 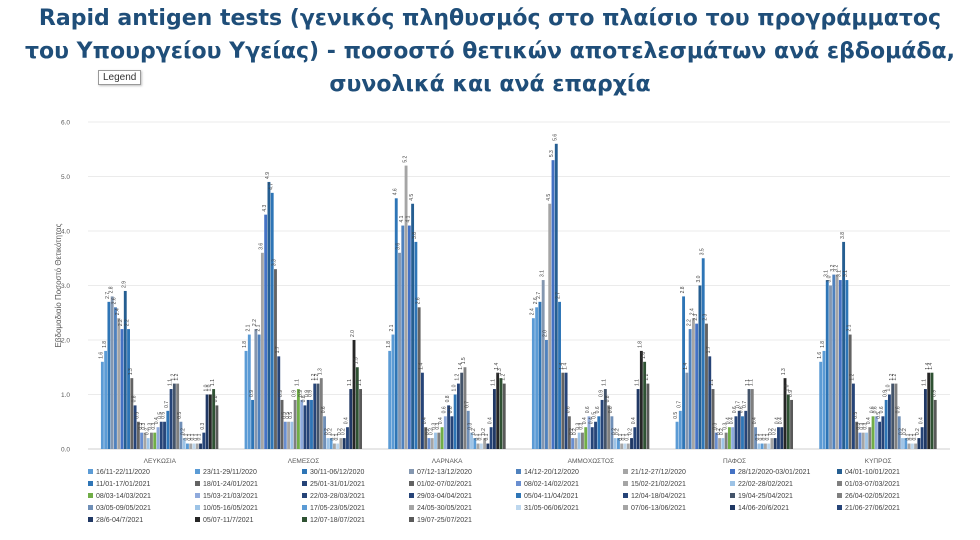 What do you see at coordinates (709, 349) in the screenshot?
I see `data-label: 1.7` at bounding box center [709, 349].